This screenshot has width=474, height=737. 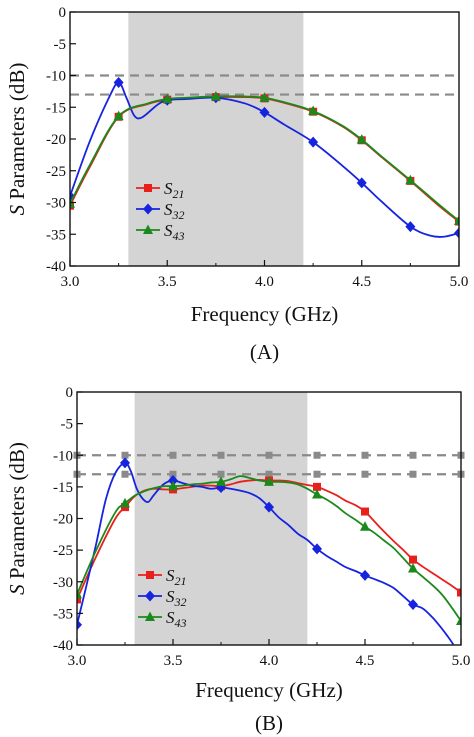 I want to click on chart-b-y-axis-label-symbol: S, so click(x=17, y=589).